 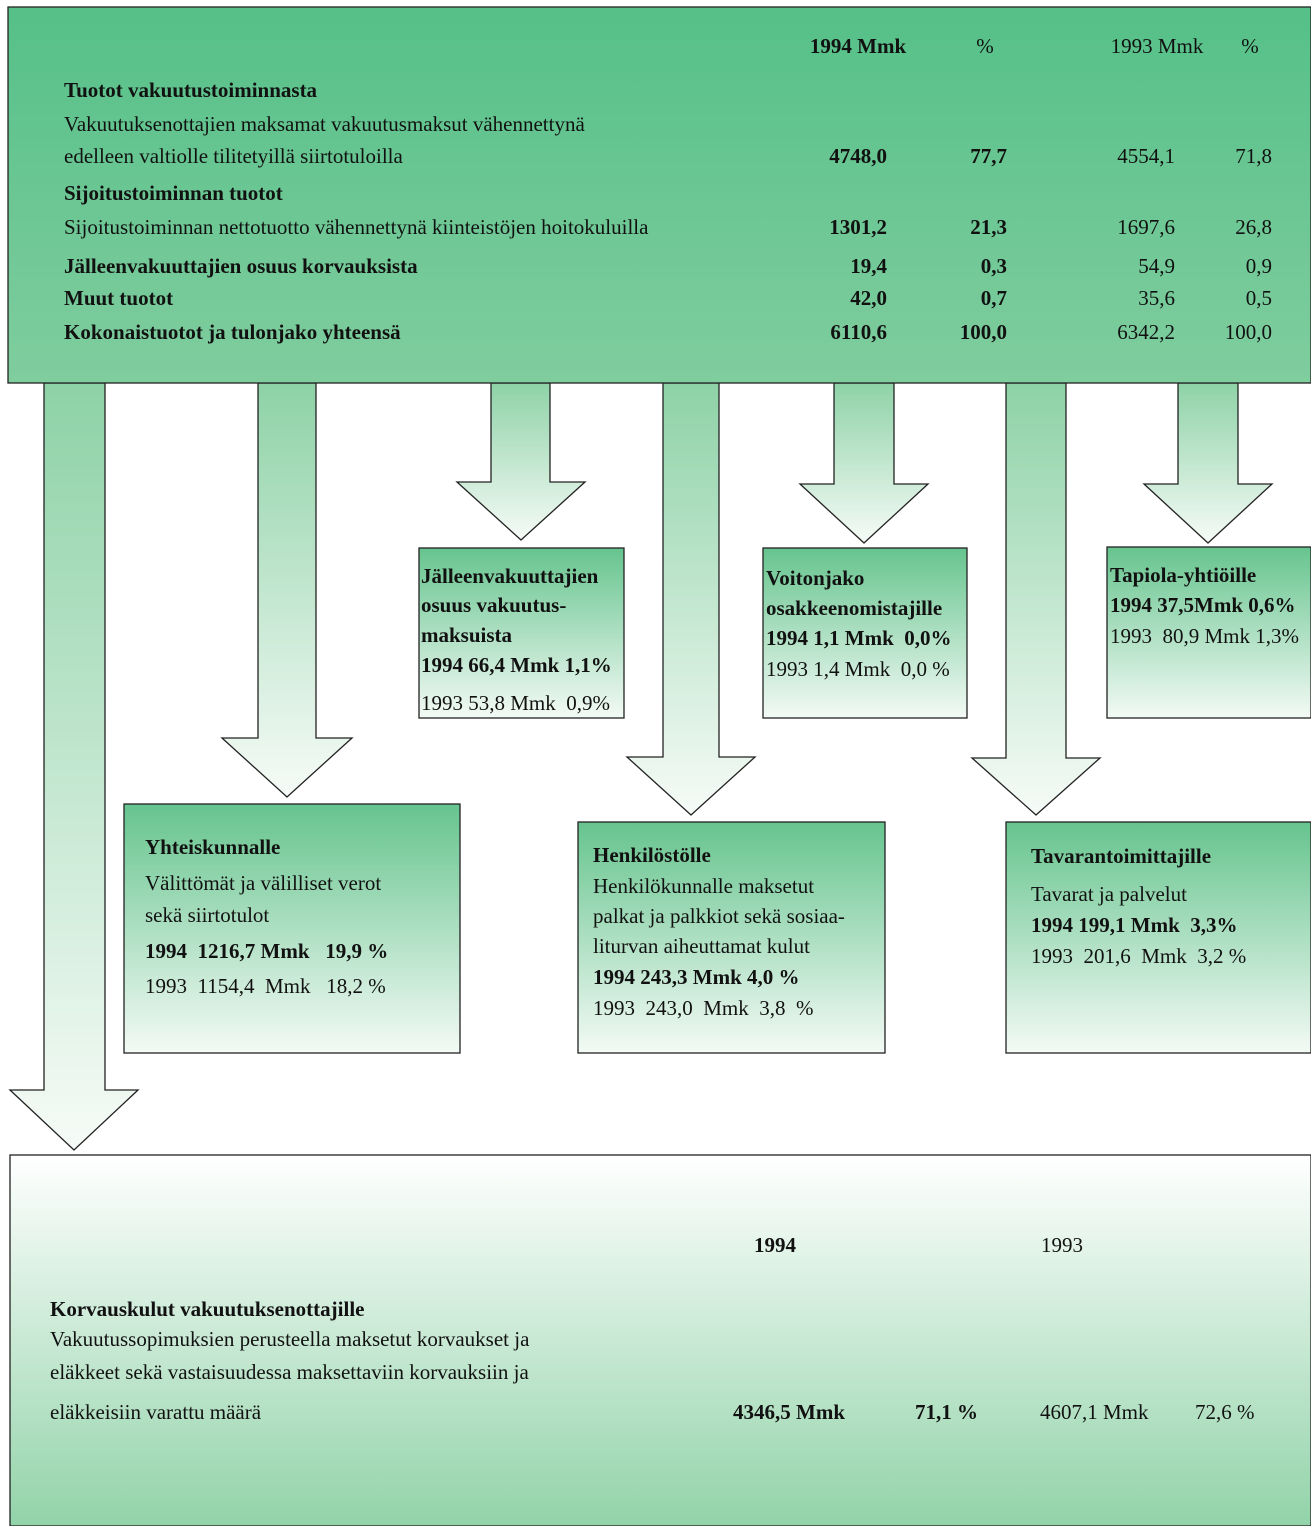 I want to click on row-value: 54,9, so click(x=1156, y=266).